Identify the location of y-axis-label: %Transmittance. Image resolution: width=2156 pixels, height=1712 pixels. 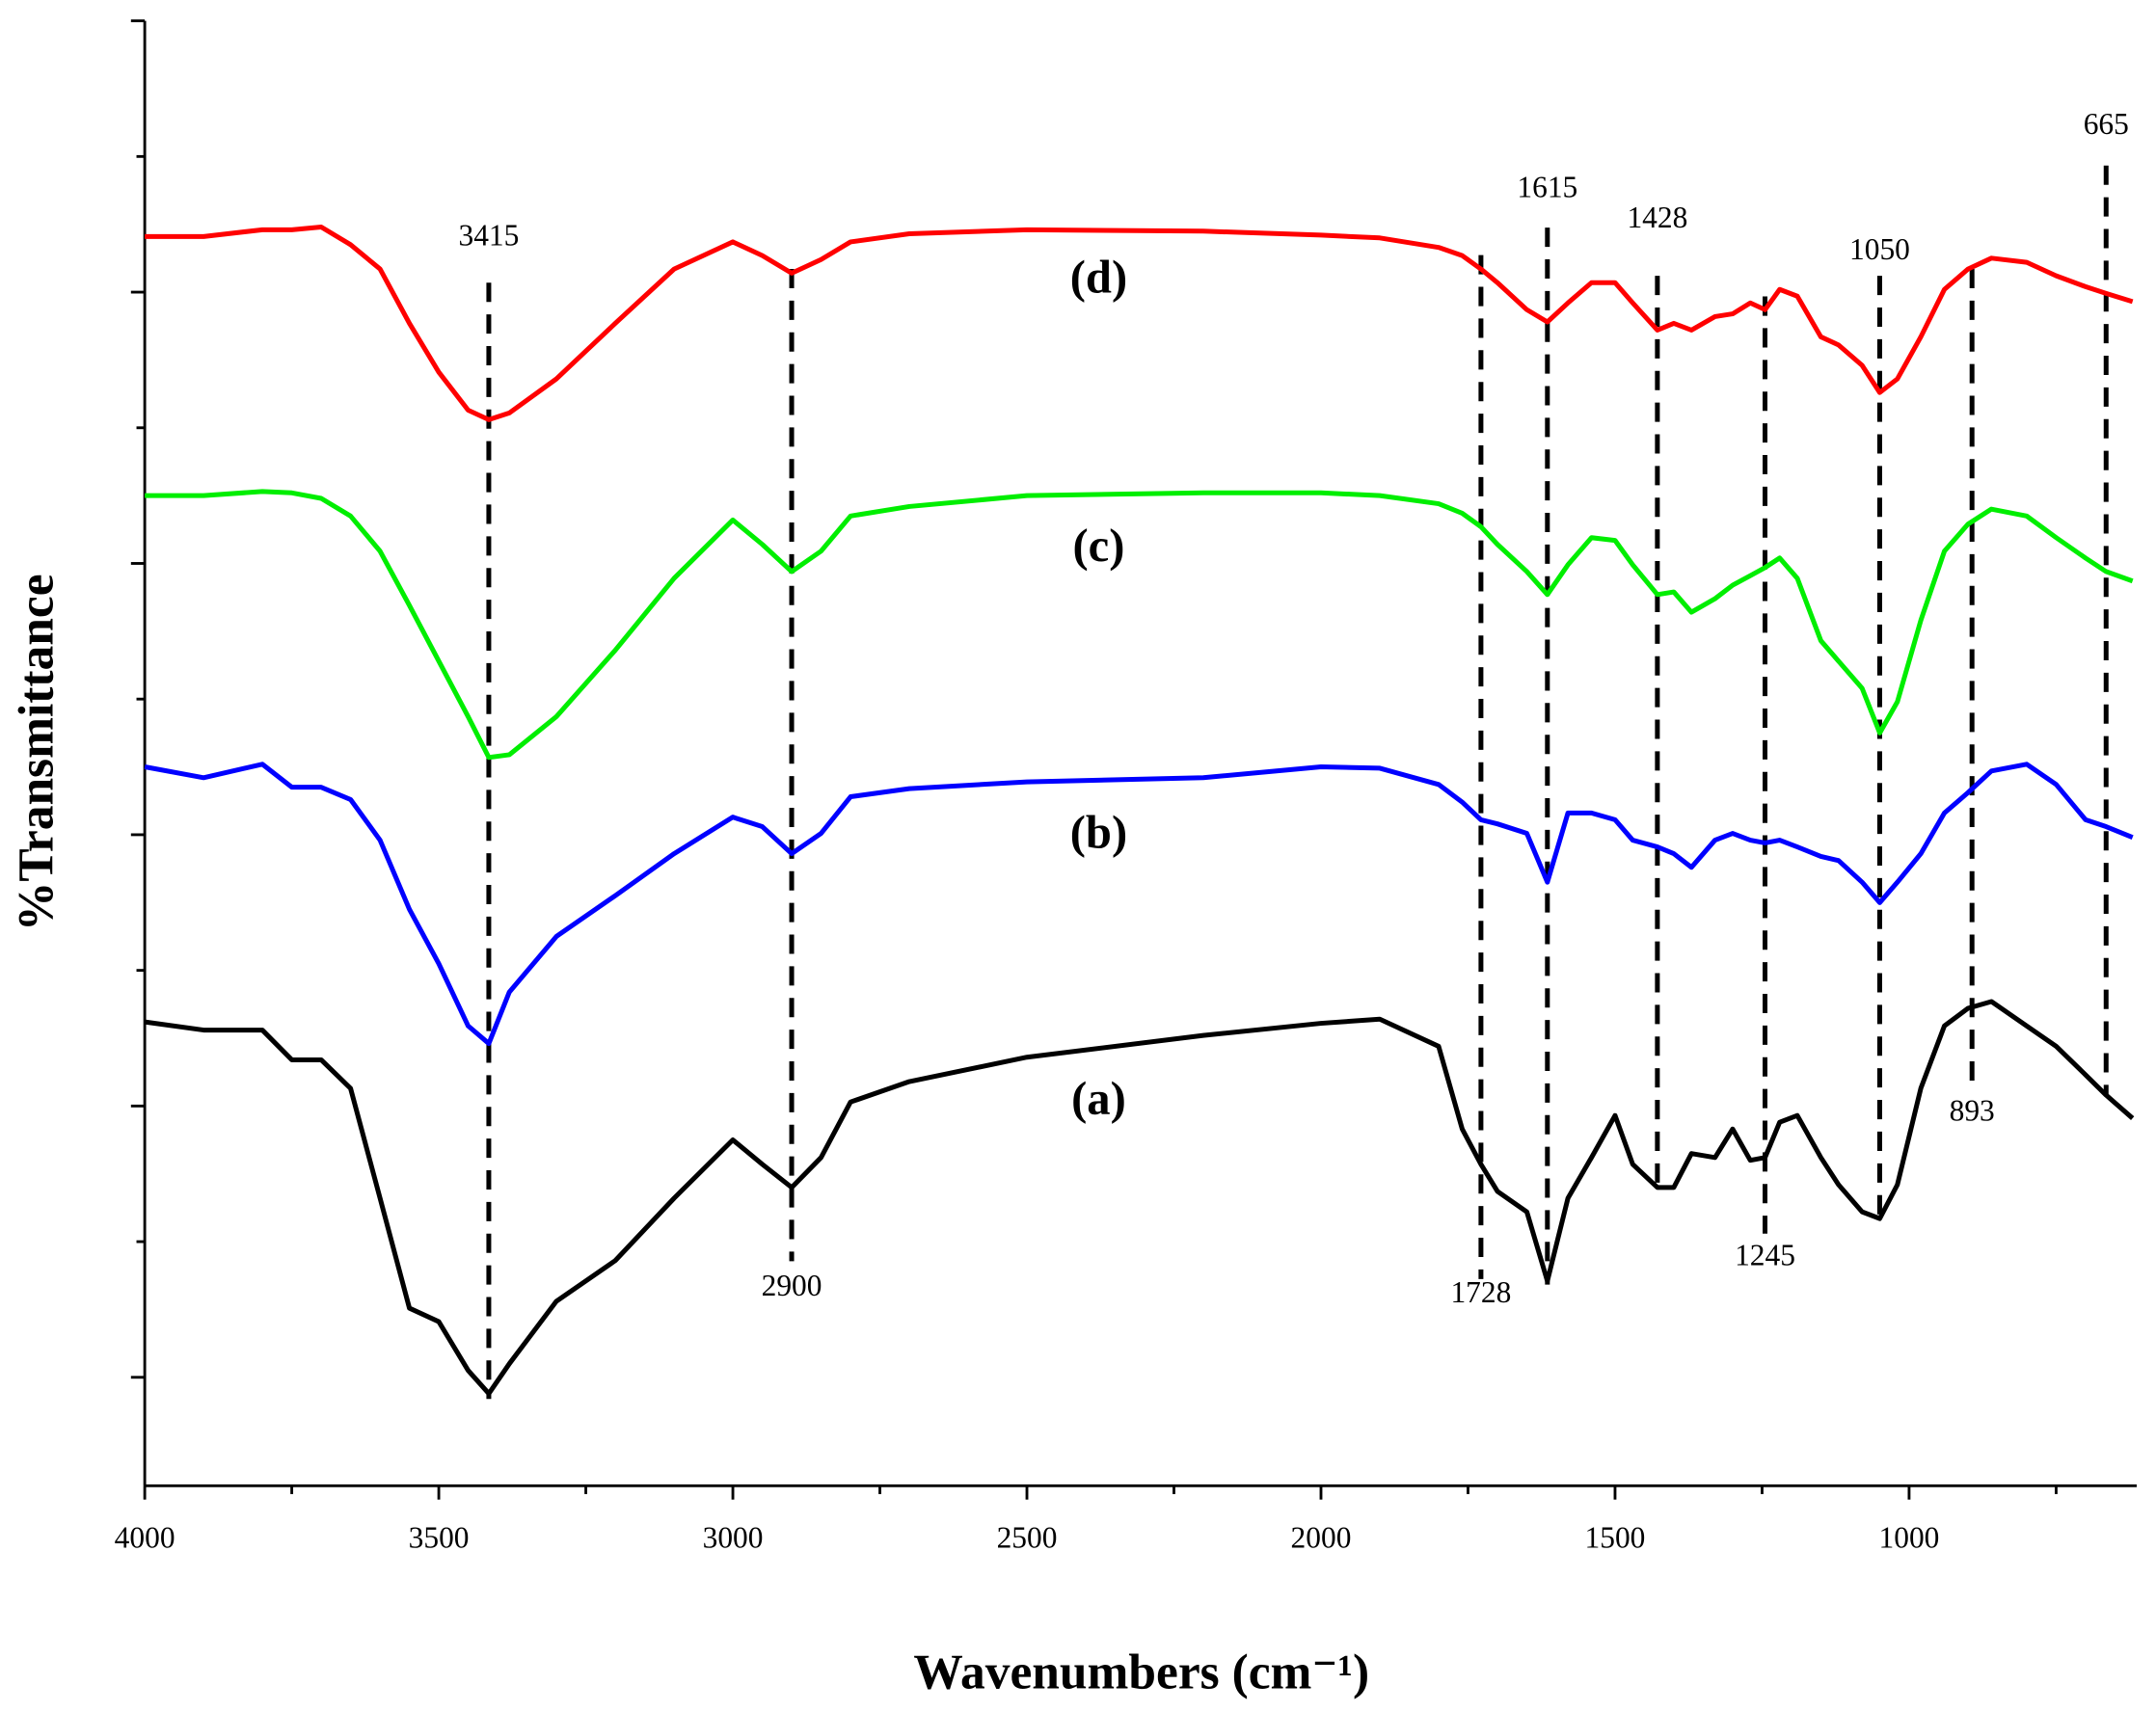
(36, 752).